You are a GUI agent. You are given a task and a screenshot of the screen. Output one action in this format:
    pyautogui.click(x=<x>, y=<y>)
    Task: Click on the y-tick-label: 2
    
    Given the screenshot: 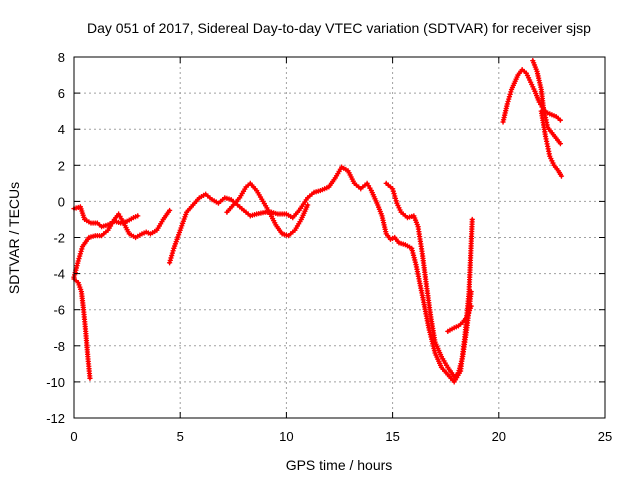 What is the action you would take?
    pyautogui.click(x=61, y=165)
    